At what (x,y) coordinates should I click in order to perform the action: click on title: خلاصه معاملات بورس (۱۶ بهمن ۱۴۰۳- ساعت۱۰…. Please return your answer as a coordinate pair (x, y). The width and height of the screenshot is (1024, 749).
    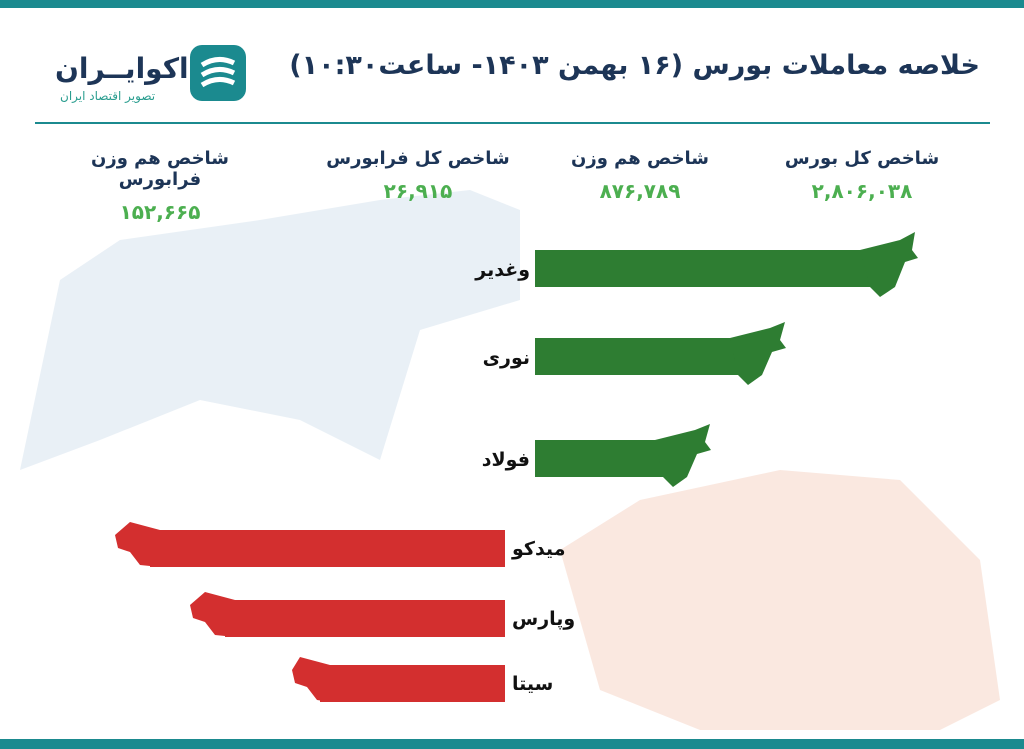
    Looking at the image, I should click on (634, 65).